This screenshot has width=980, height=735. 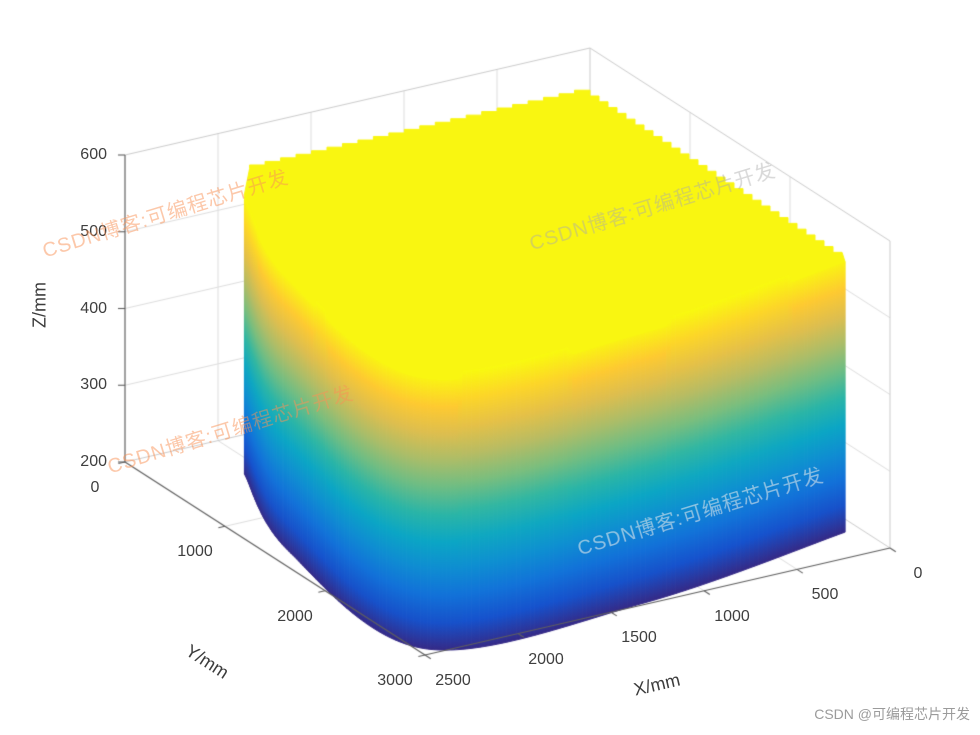 What do you see at coordinates (395, 680) in the screenshot?
I see `y-tick-label: 3000` at bounding box center [395, 680].